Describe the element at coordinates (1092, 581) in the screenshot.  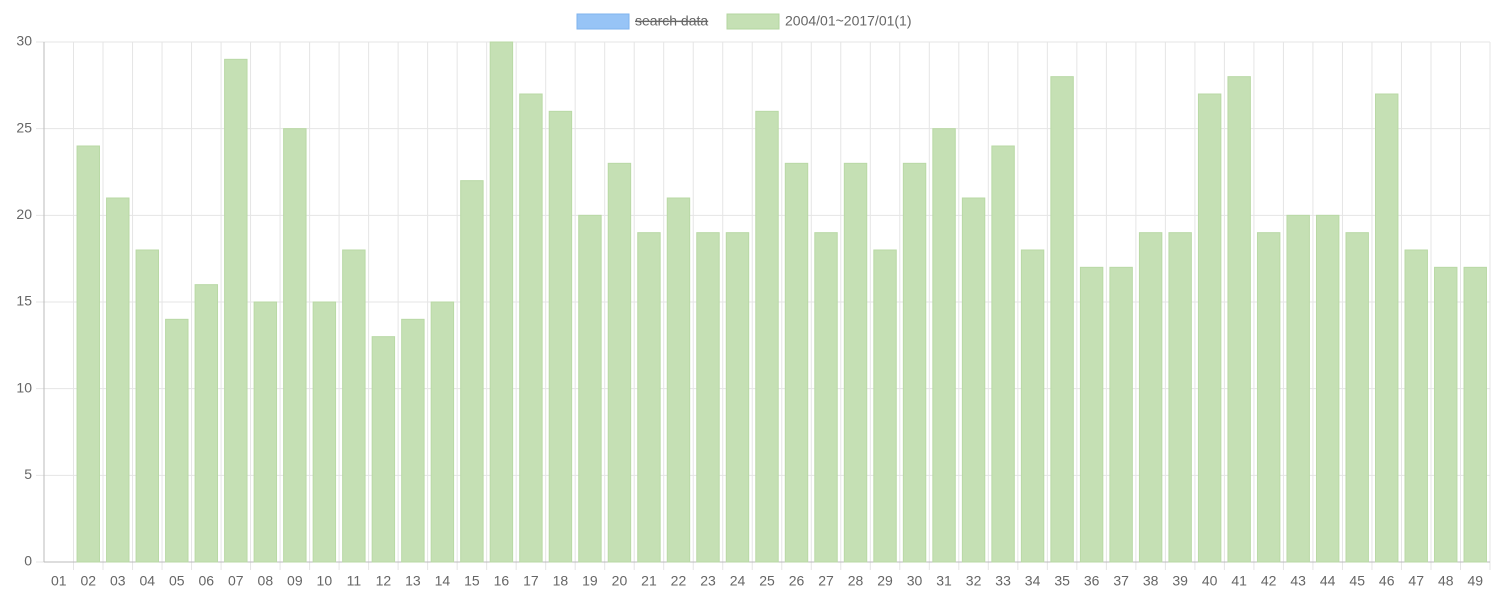
I see `x-tick-label: 36` at that location.